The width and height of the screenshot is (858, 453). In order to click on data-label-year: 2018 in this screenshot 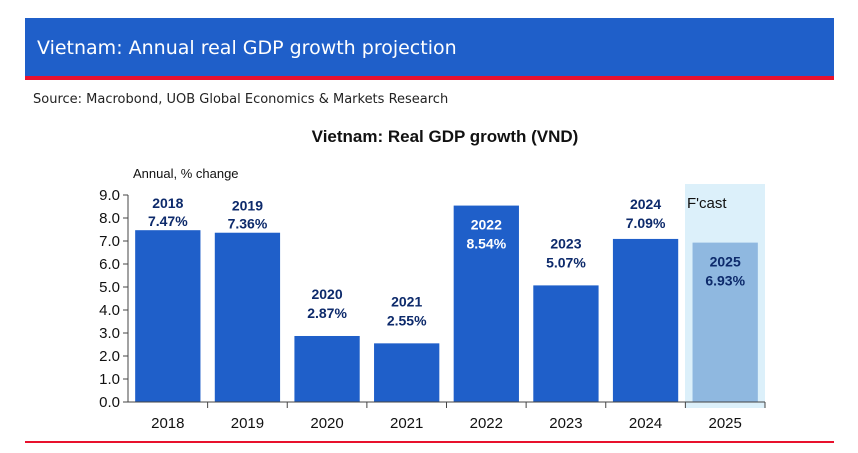, I will do `click(167, 203)`.